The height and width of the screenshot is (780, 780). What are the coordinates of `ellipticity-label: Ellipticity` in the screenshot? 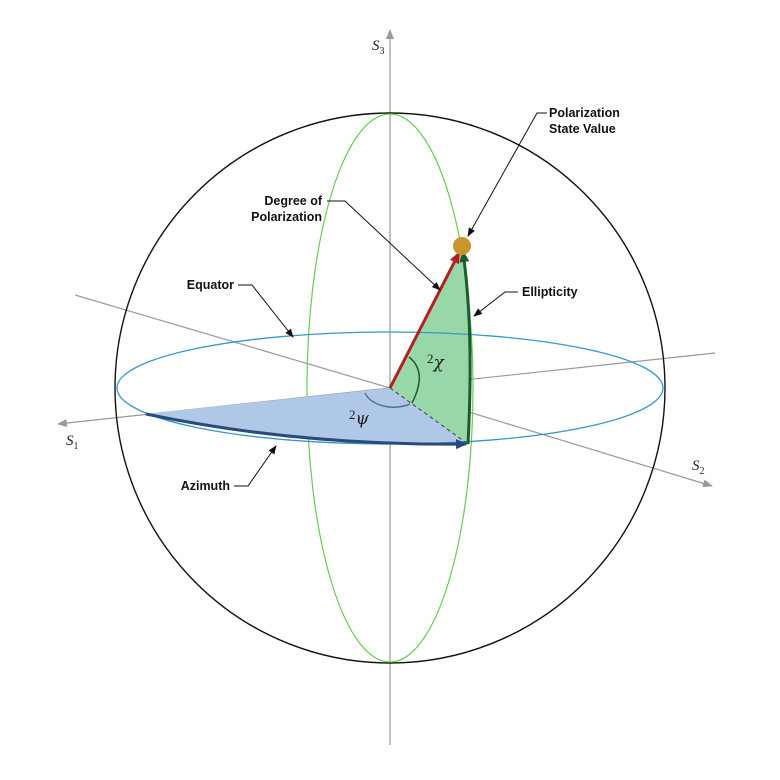 It's located at (550, 292).